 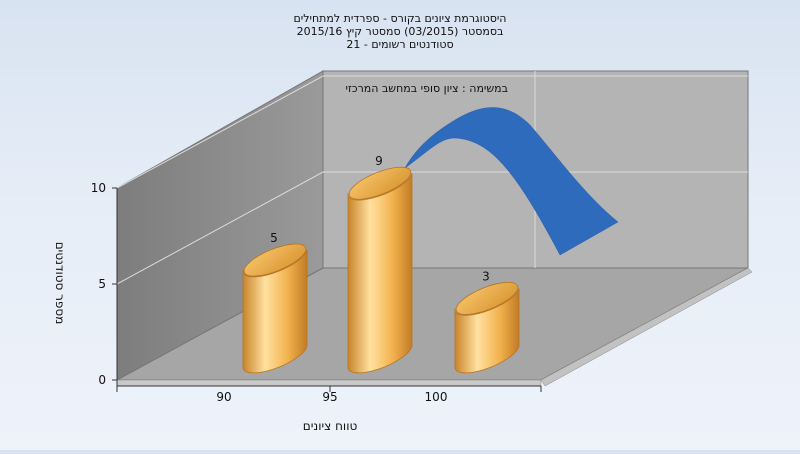 I want to click on x-tick-label: 95, so click(x=329, y=397).